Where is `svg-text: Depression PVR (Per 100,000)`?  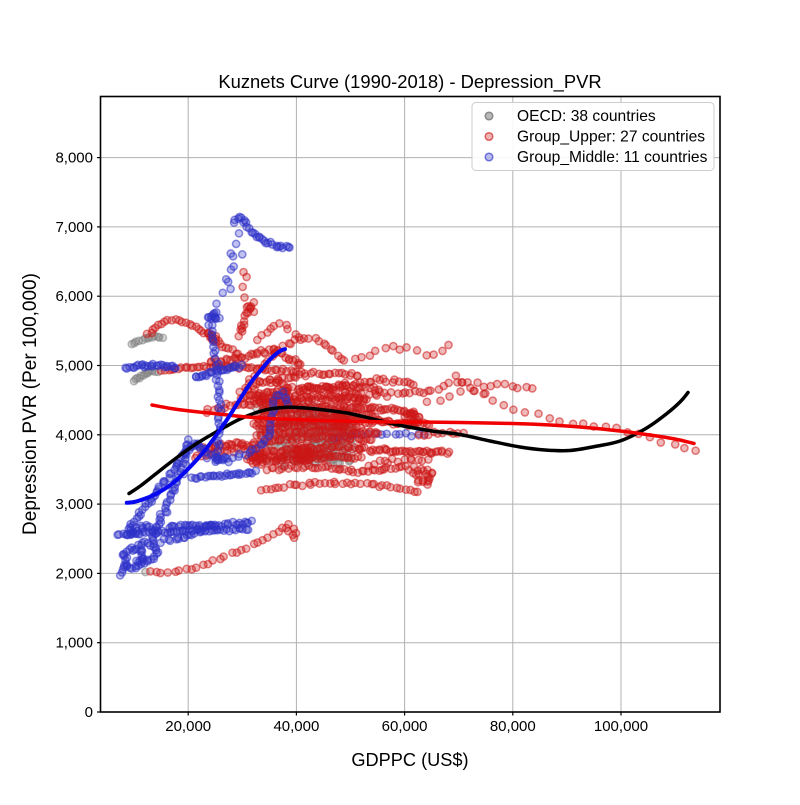 svg-text: Depression PVR (Per 100,000) is located at coordinates (30, 404).